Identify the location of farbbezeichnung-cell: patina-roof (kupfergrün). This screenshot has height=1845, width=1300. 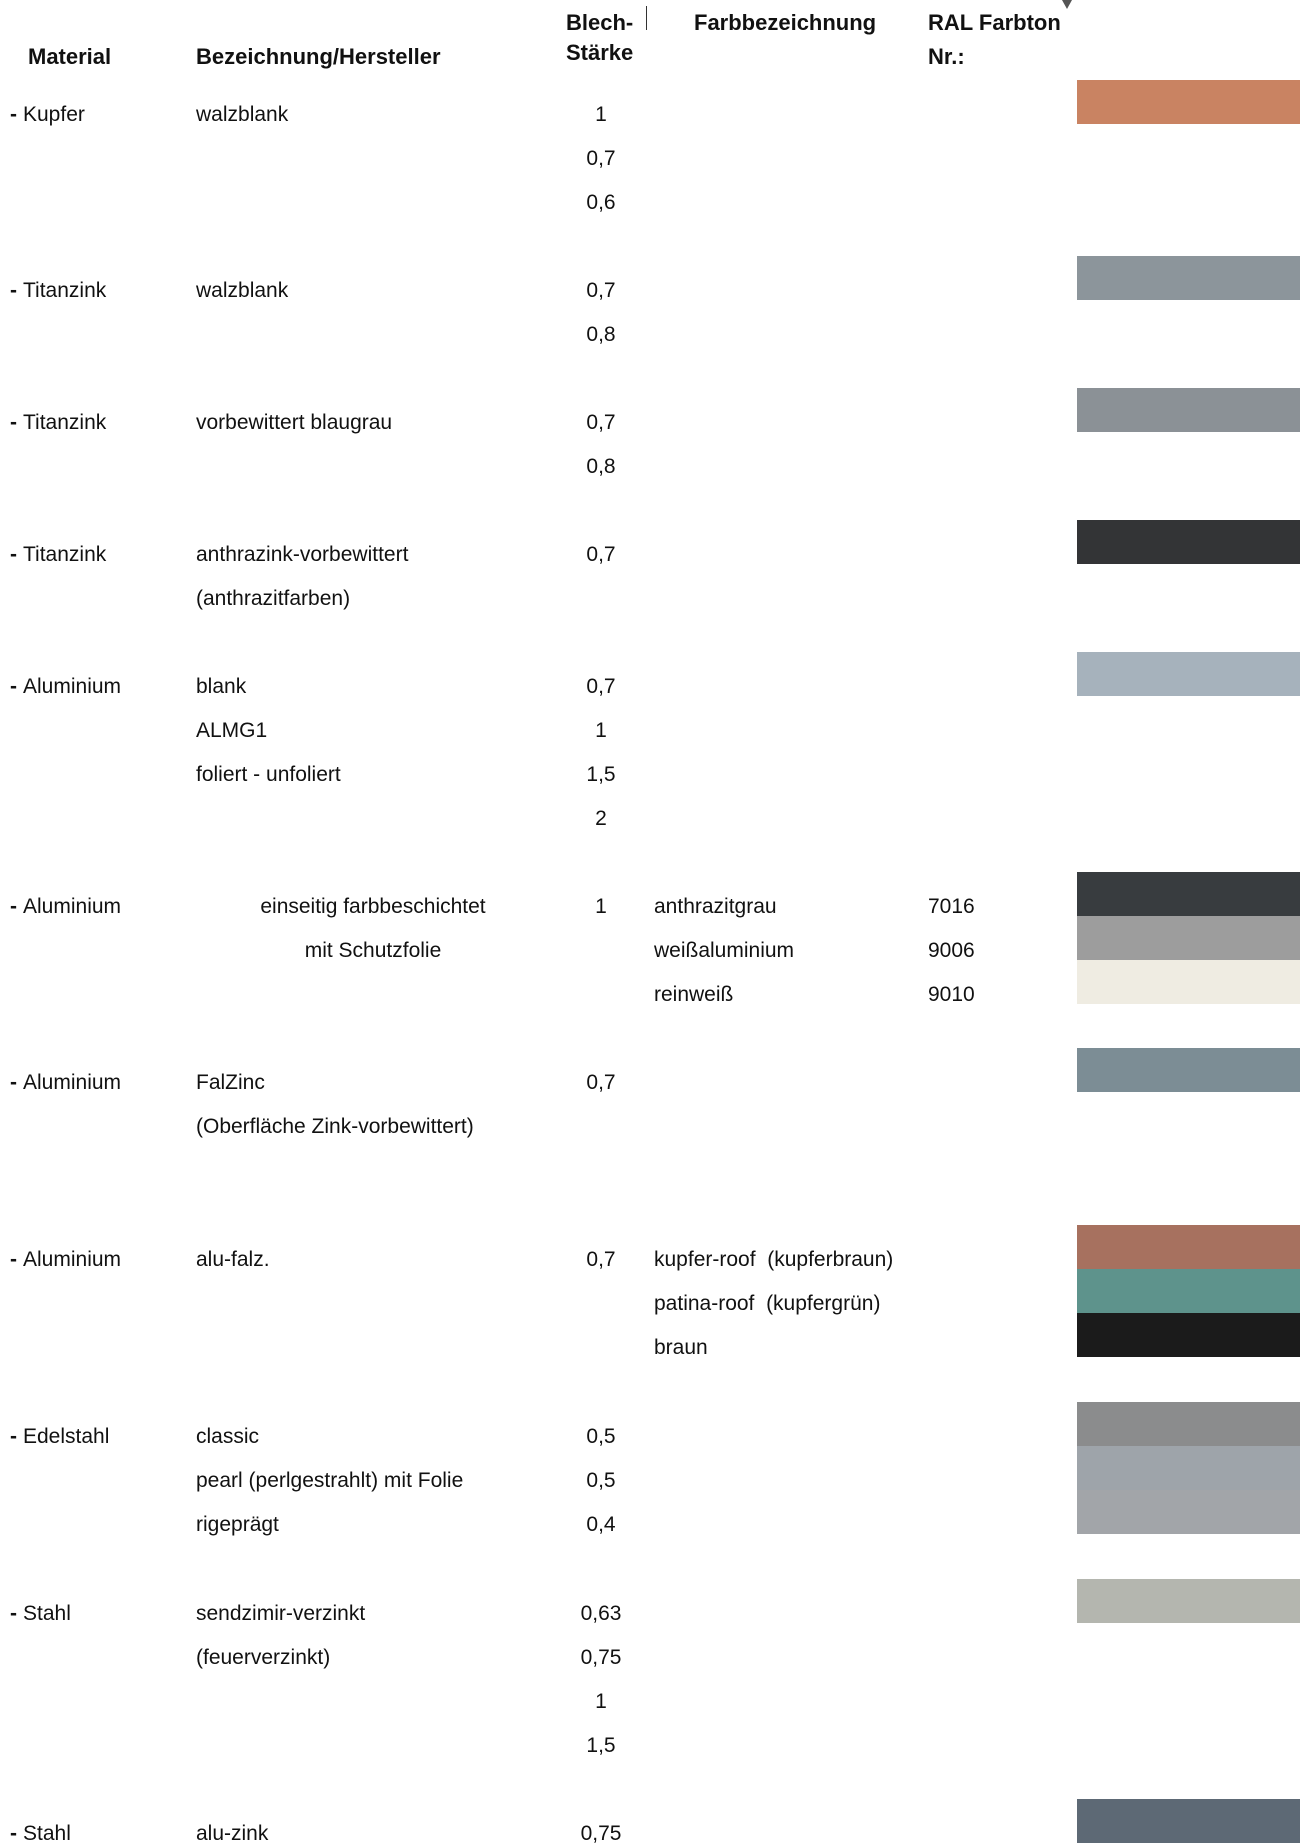
(767, 1303).